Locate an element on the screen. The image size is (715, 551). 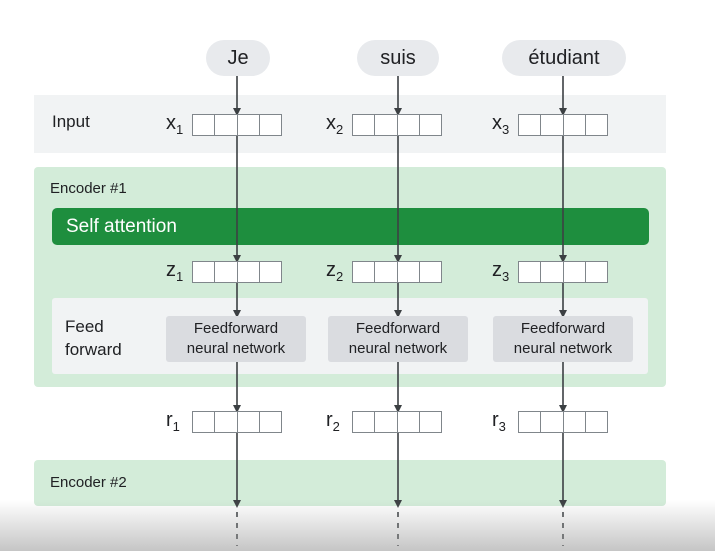
encoder-2-label: Encoder #2 is located at coordinates (88, 482).